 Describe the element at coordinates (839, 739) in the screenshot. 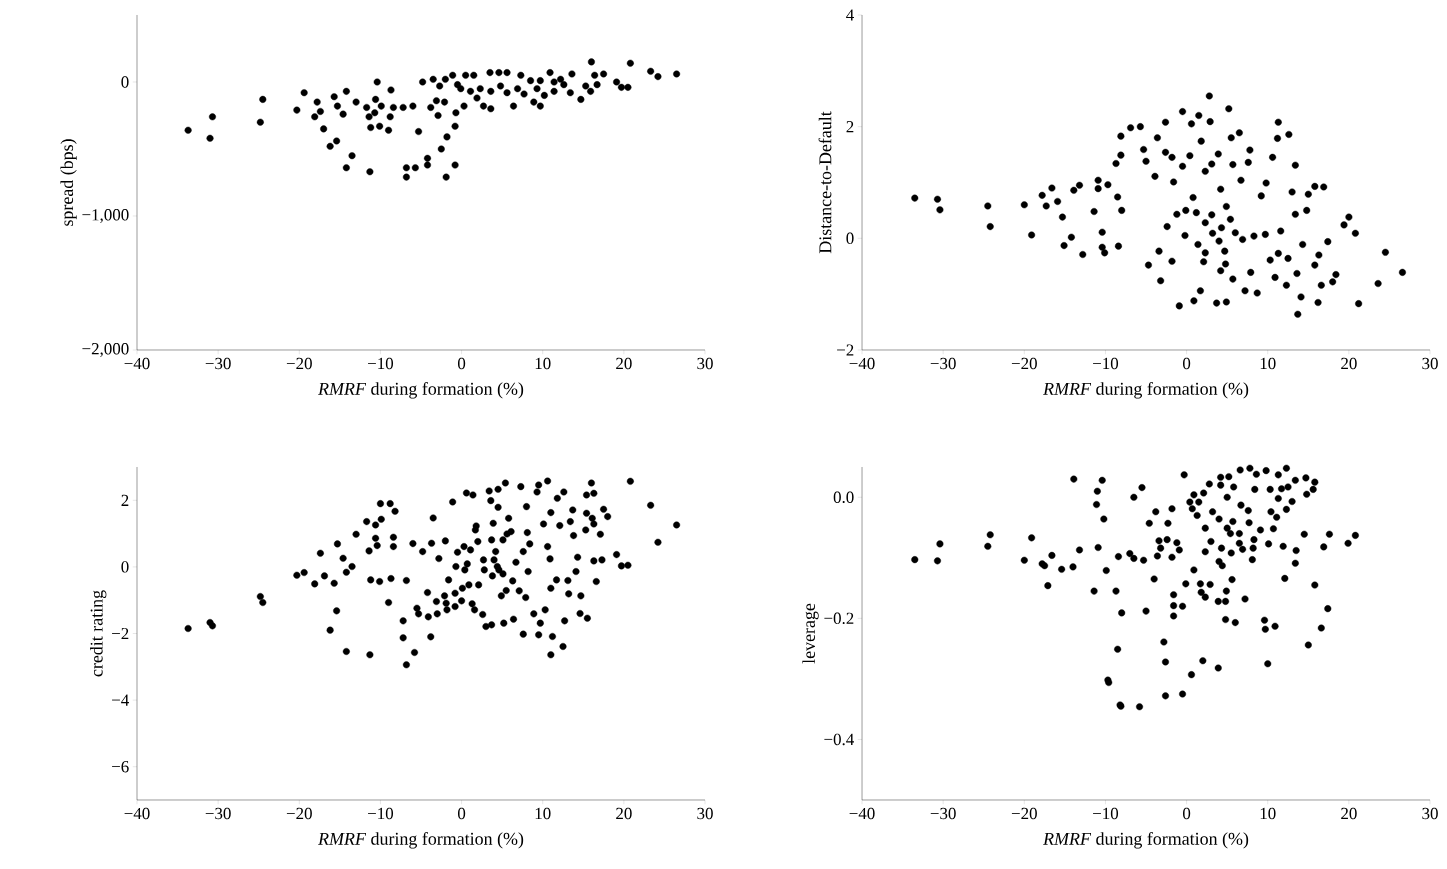

I see `y-tick-label: −0.4` at that location.